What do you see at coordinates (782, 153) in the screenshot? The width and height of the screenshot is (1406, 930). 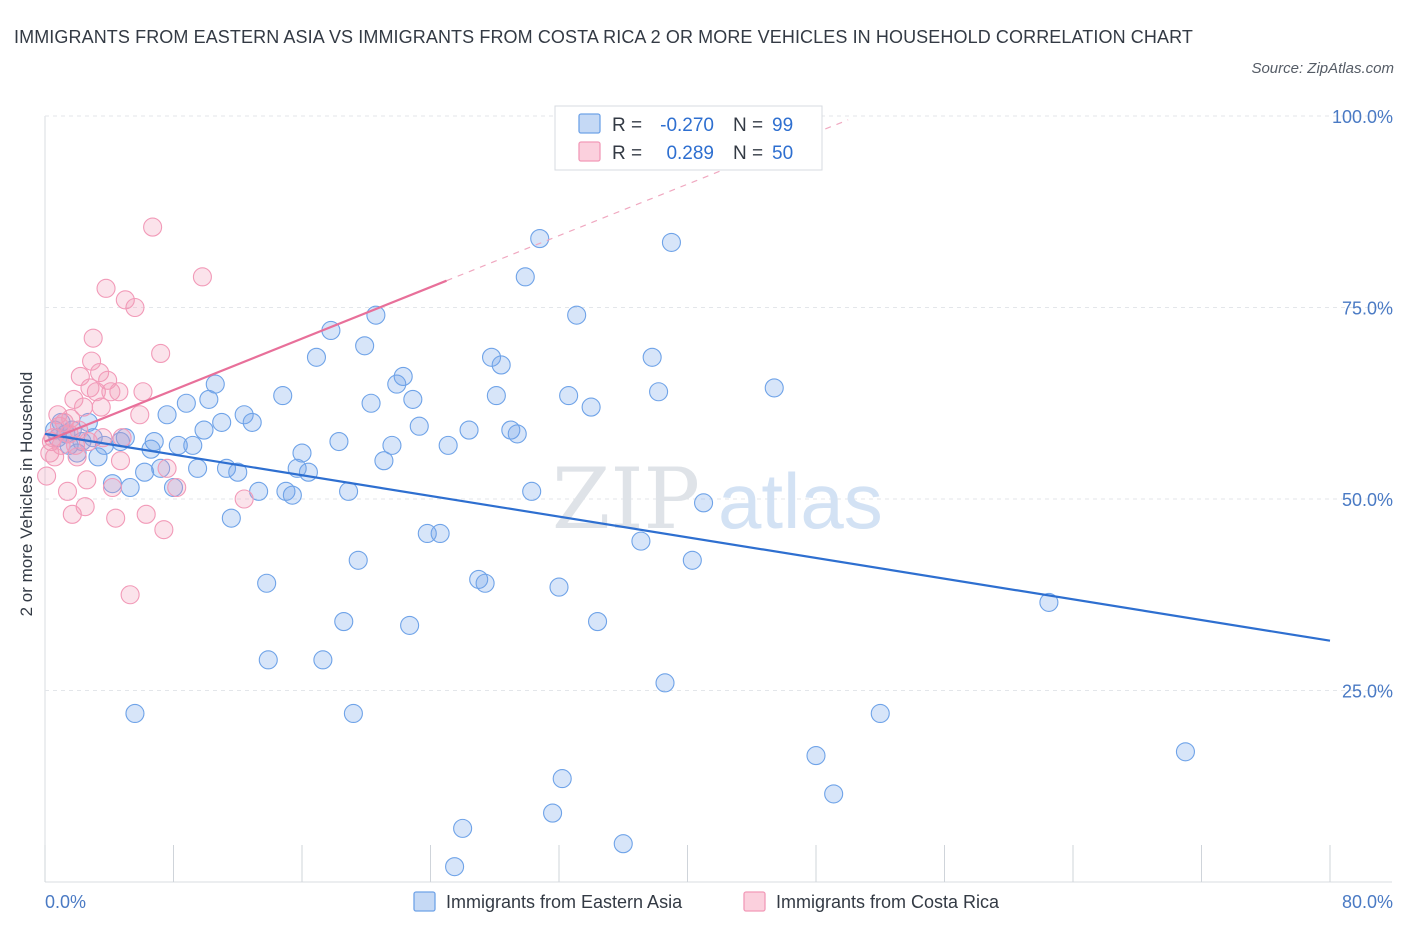 I see `stats-legend-n-value-2: 50` at bounding box center [782, 153].